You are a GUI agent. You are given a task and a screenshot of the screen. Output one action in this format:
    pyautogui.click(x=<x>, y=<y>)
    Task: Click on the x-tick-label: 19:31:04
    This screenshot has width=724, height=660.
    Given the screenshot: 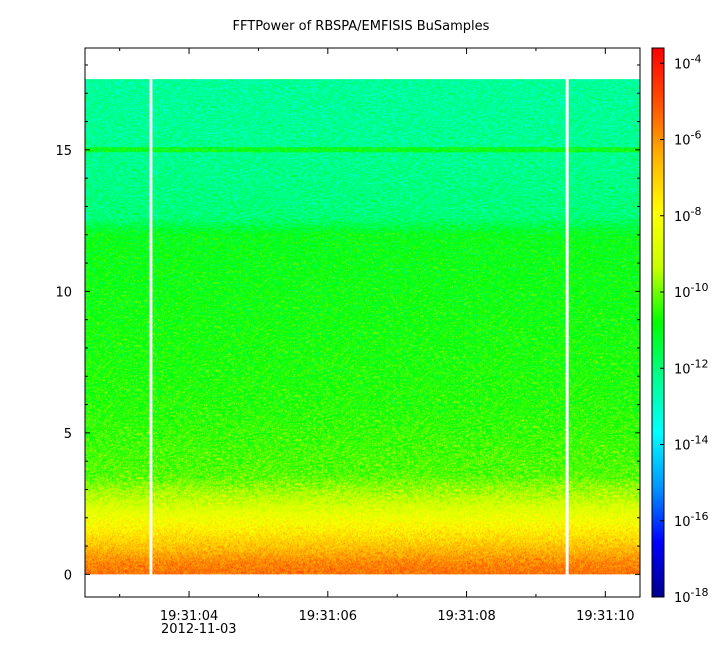 What is the action you would take?
    pyautogui.click(x=189, y=616)
    